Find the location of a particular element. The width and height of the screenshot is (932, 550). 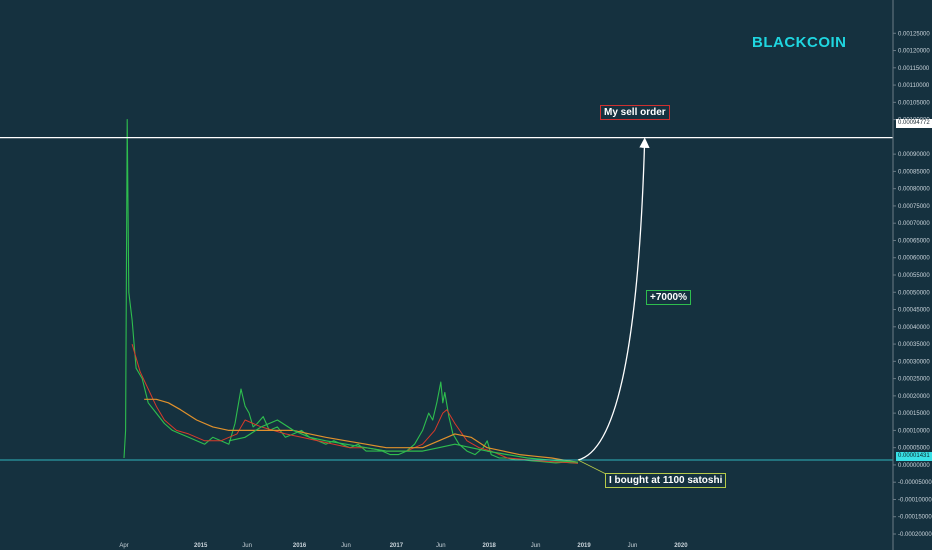

y-tick-label: 0.00010000 is located at coordinates (914, 431).